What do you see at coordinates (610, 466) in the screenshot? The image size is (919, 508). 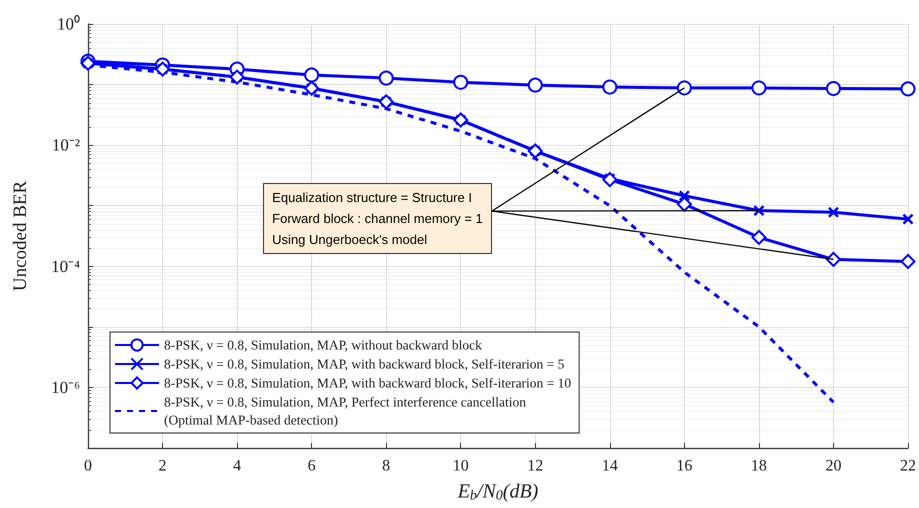 I see `x-tick-label: 14` at bounding box center [610, 466].